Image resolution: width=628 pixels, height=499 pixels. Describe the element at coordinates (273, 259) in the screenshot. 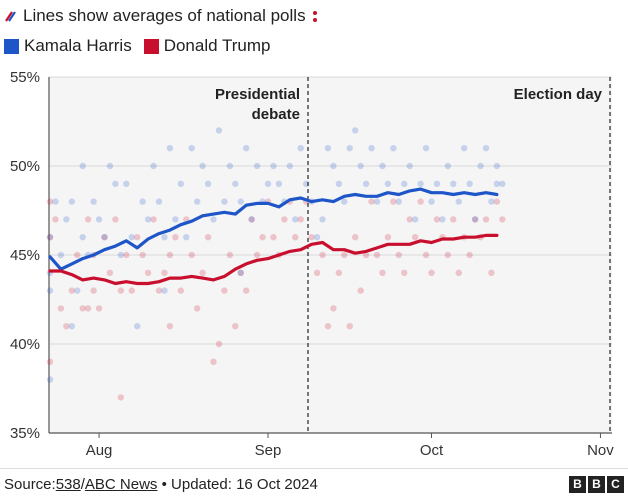

I see `trump-average-line` at that location.